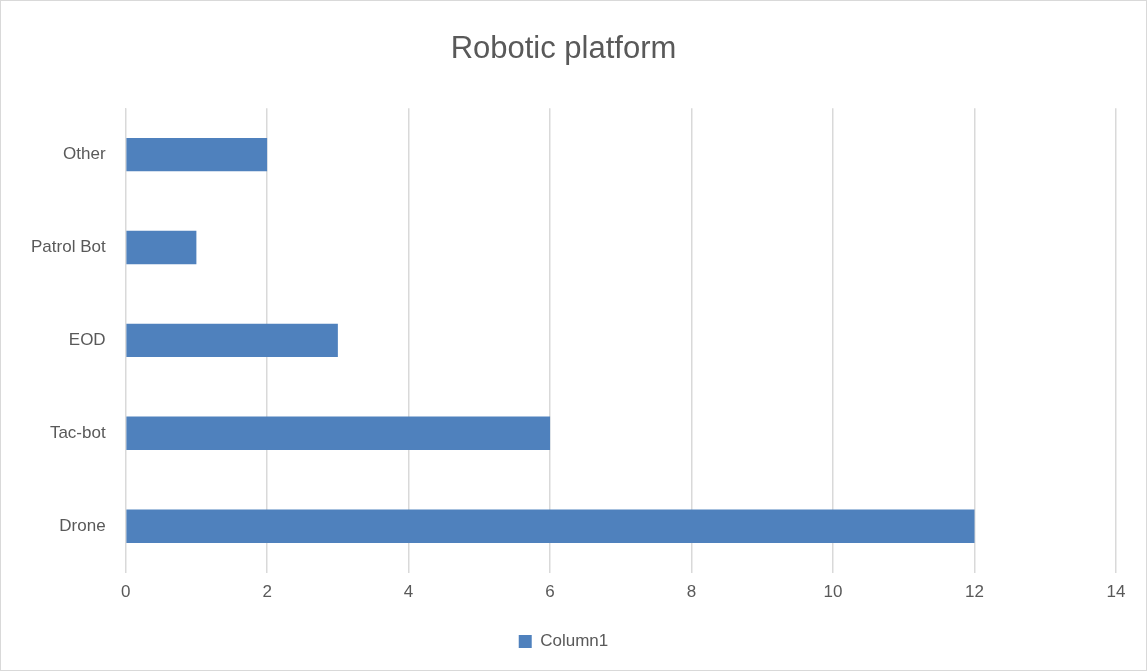 This screenshot has width=1147, height=671. What do you see at coordinates (68, 247) in the screenshot?
I see `y-tick-label: Patrol Bot` at bounding box center [68, 247].